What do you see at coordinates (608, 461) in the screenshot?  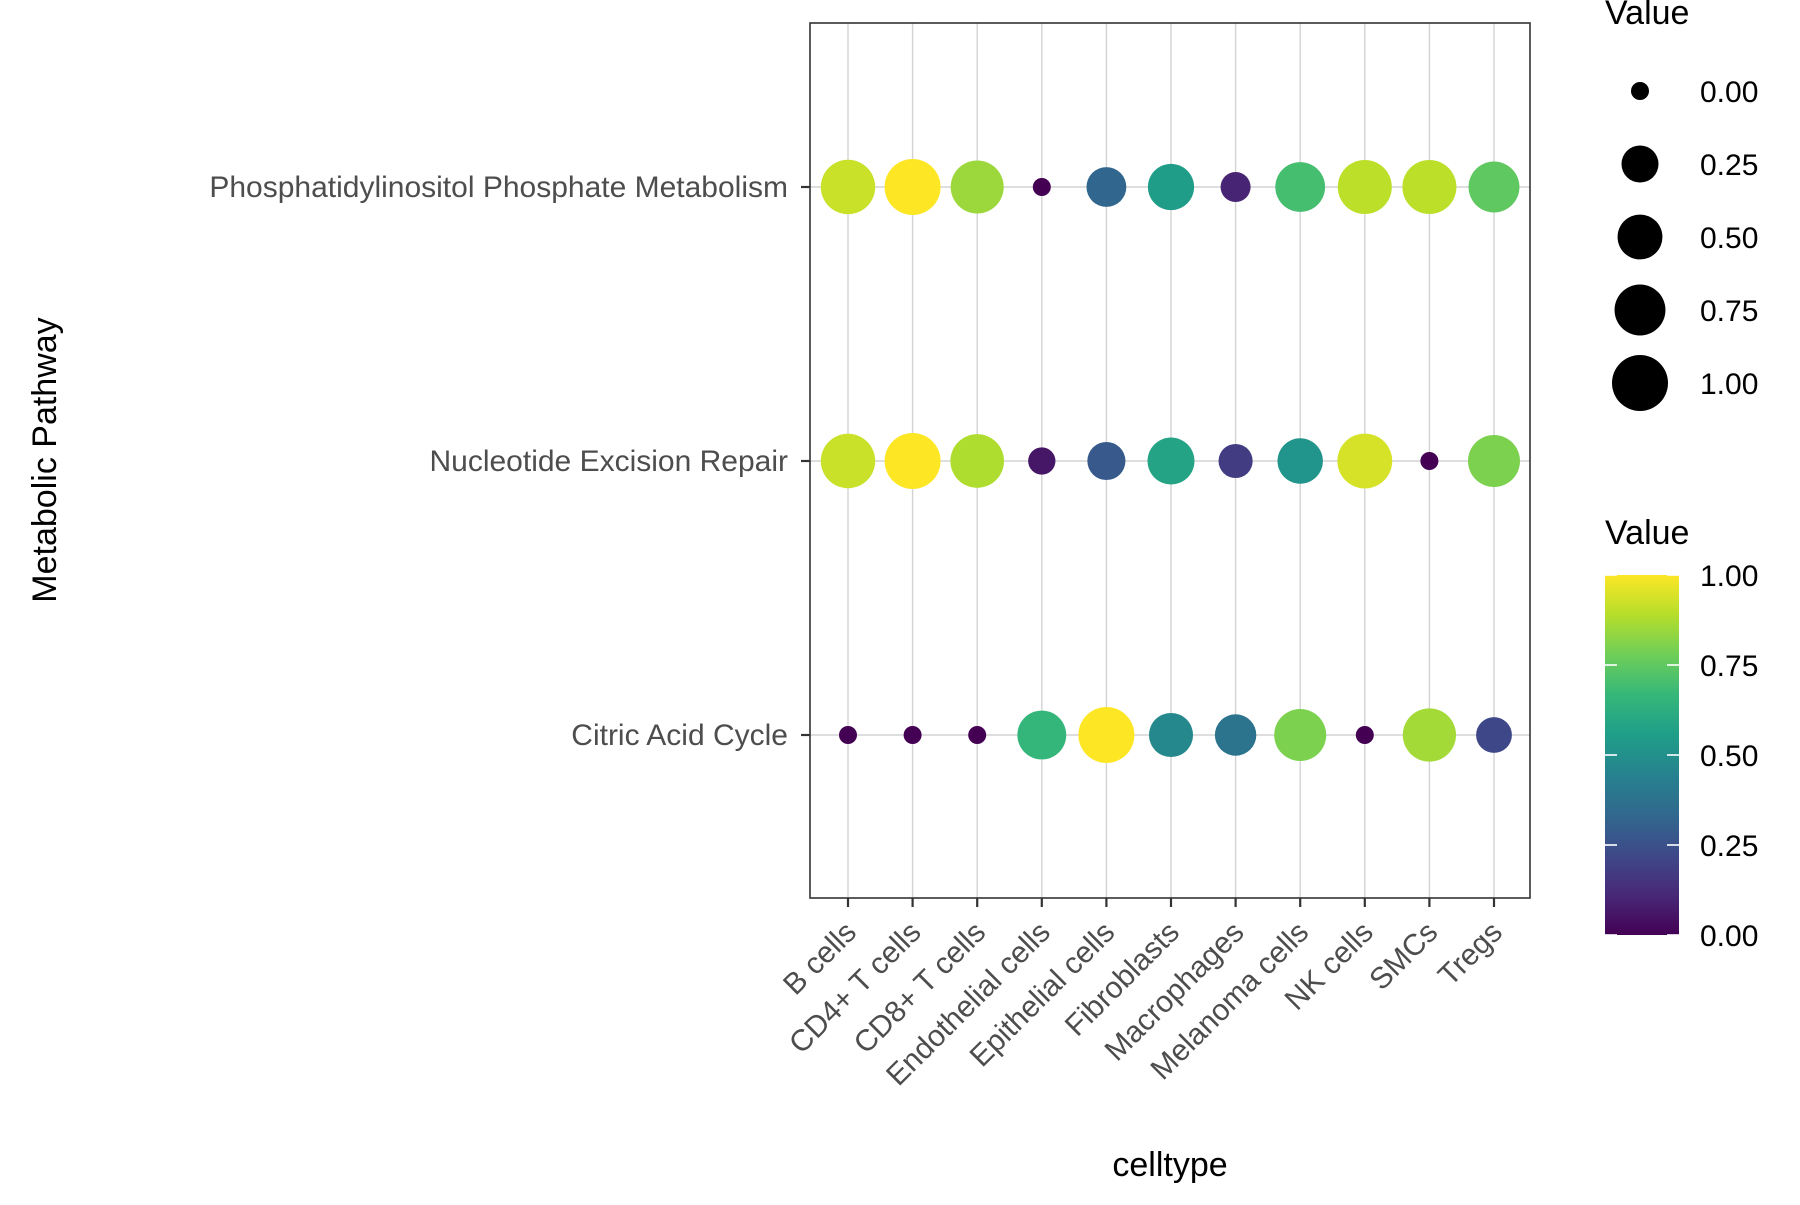 I see `y-tick-label: Nucleotide Excision Repair` at bounding box center [608, 461].